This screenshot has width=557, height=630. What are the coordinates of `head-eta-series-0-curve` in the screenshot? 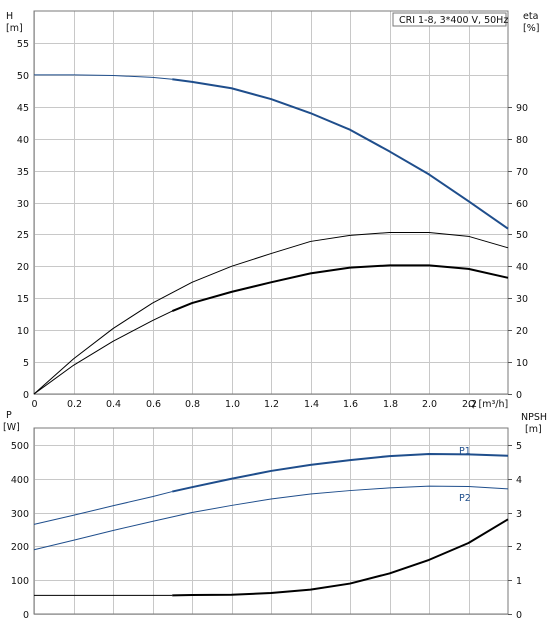 It's located at (340, 154).